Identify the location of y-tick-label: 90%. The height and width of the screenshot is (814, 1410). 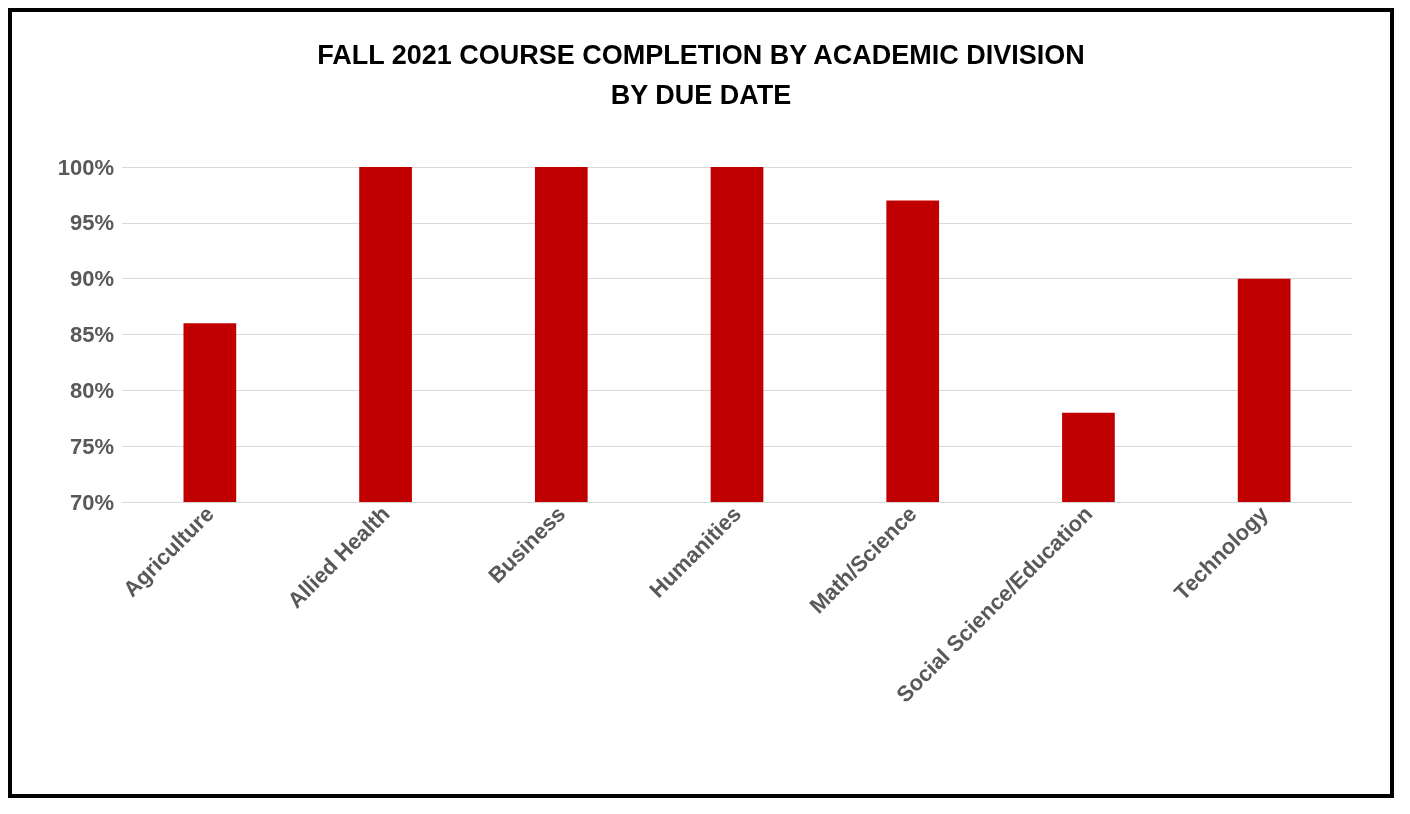
(91, 279).